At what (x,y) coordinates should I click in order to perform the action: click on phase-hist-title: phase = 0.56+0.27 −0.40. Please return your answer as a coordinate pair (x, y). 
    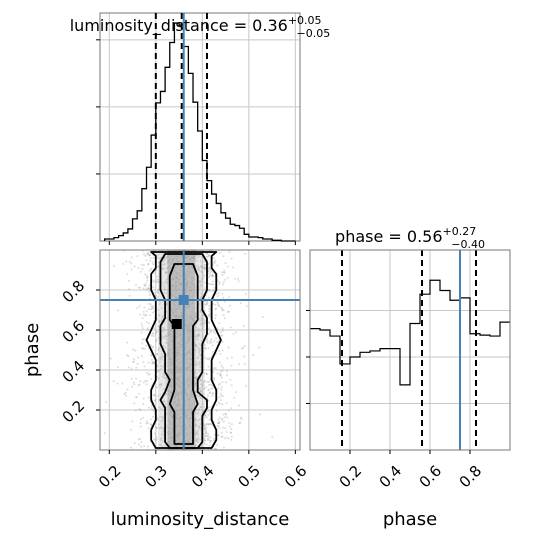
    Looking at the image, I should click on (410, 238).